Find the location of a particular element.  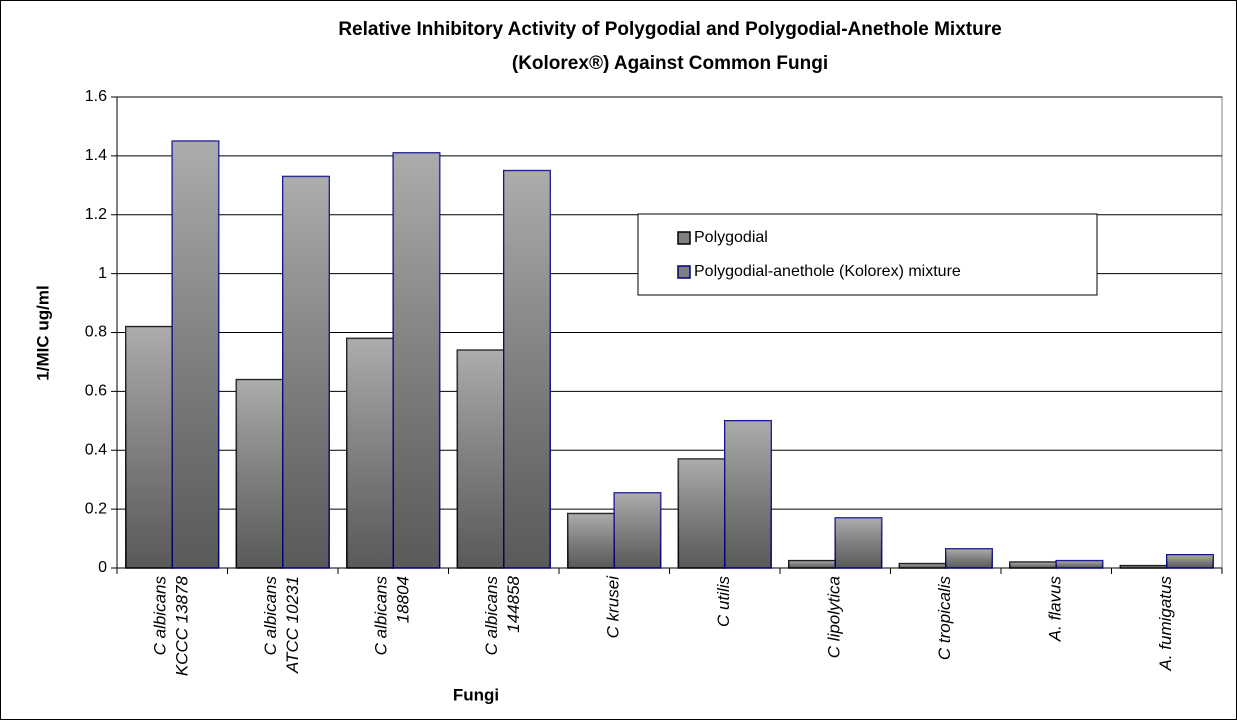

y-tick-label: 0 is located at coordinates (102, 567).